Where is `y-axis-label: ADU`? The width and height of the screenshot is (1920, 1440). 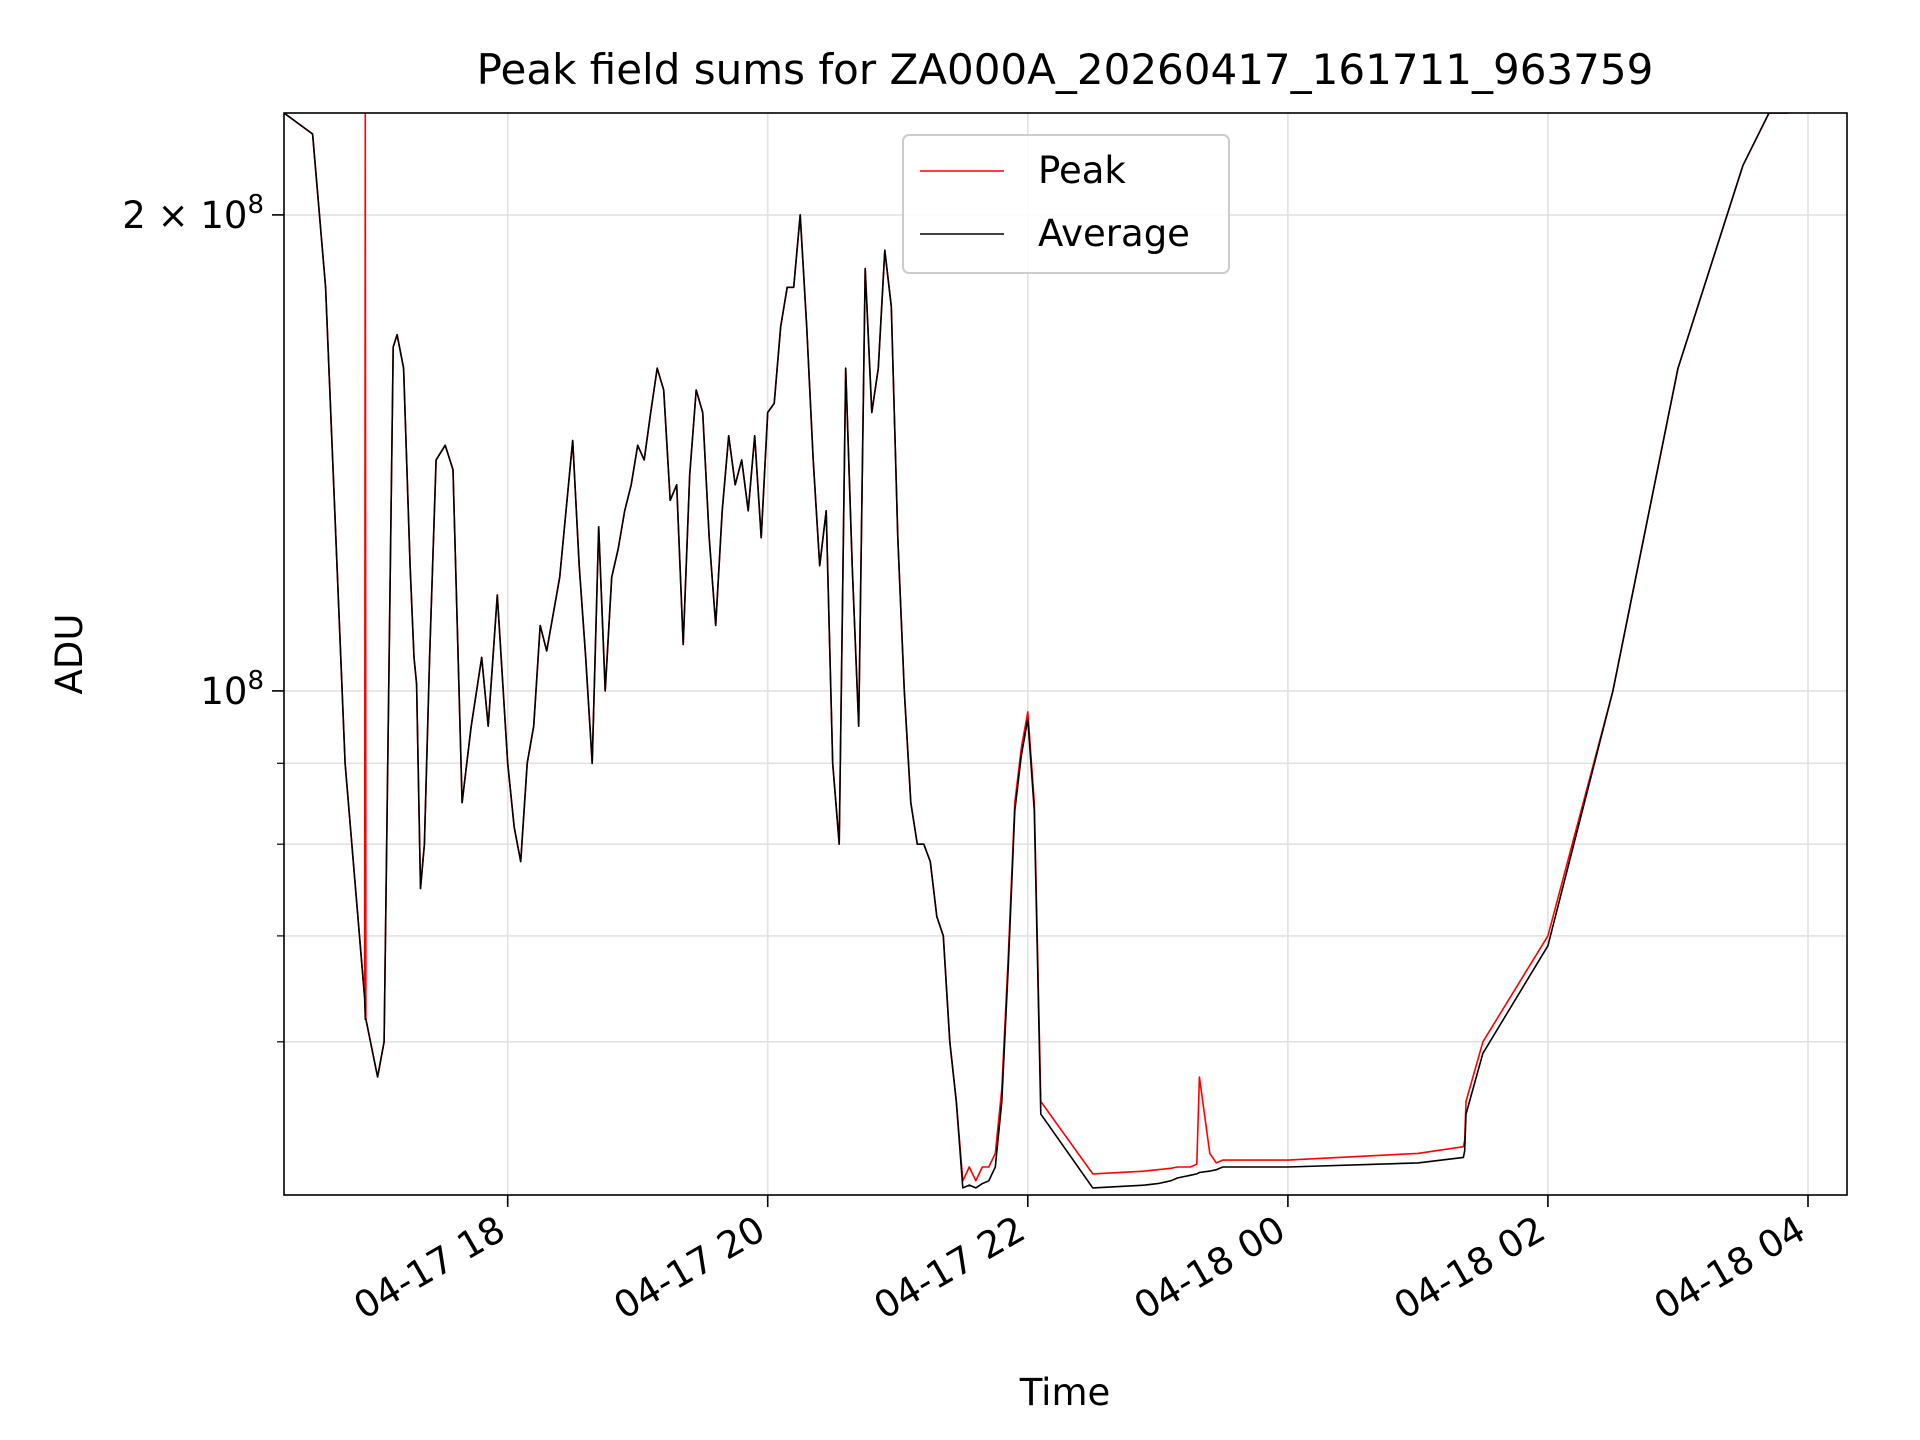 y-axis-label: ADU is located at coordinates (69, 654).